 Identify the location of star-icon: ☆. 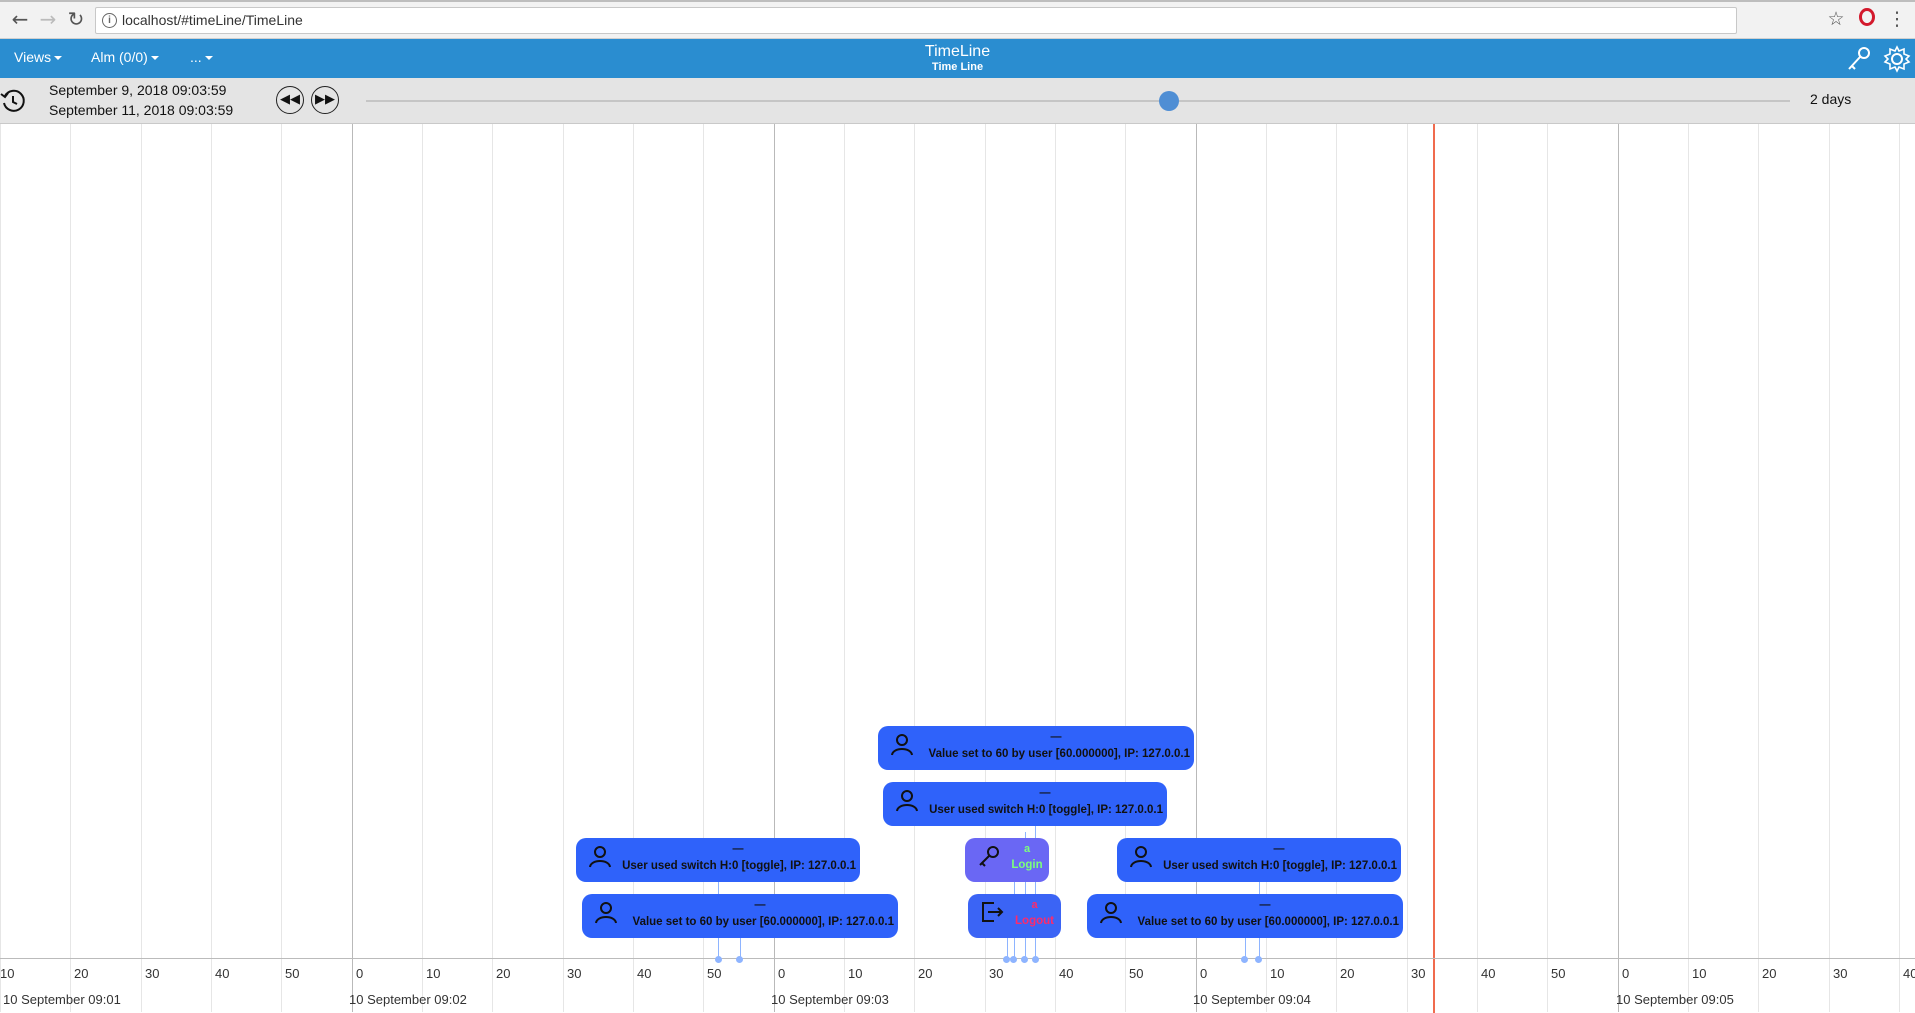
(1836, 19).